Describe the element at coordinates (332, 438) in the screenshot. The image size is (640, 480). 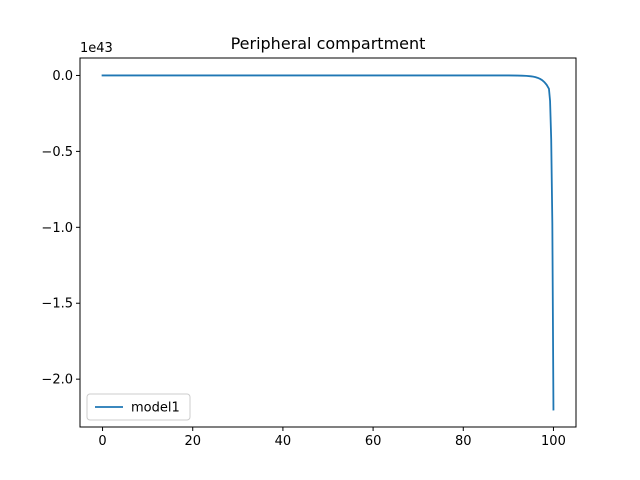
I see `x-axis: 0 20 40 60 80 100` at that location.